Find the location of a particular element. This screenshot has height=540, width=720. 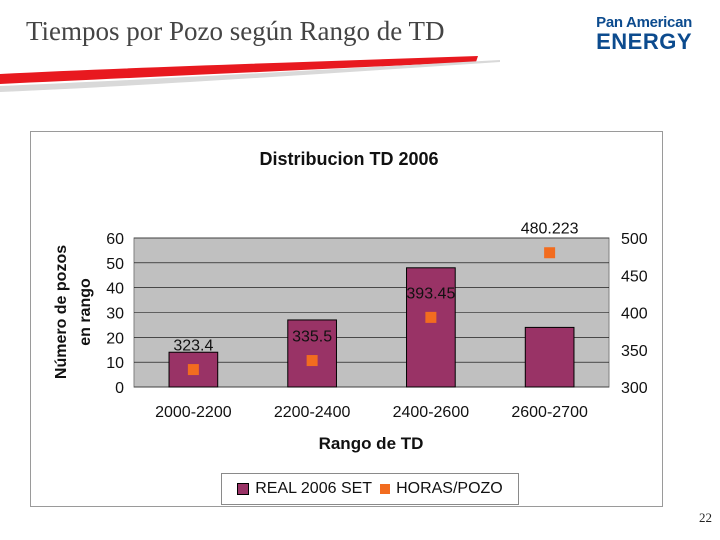

x-tick-label: 2400-2600 is located at coordinates (431, 412).